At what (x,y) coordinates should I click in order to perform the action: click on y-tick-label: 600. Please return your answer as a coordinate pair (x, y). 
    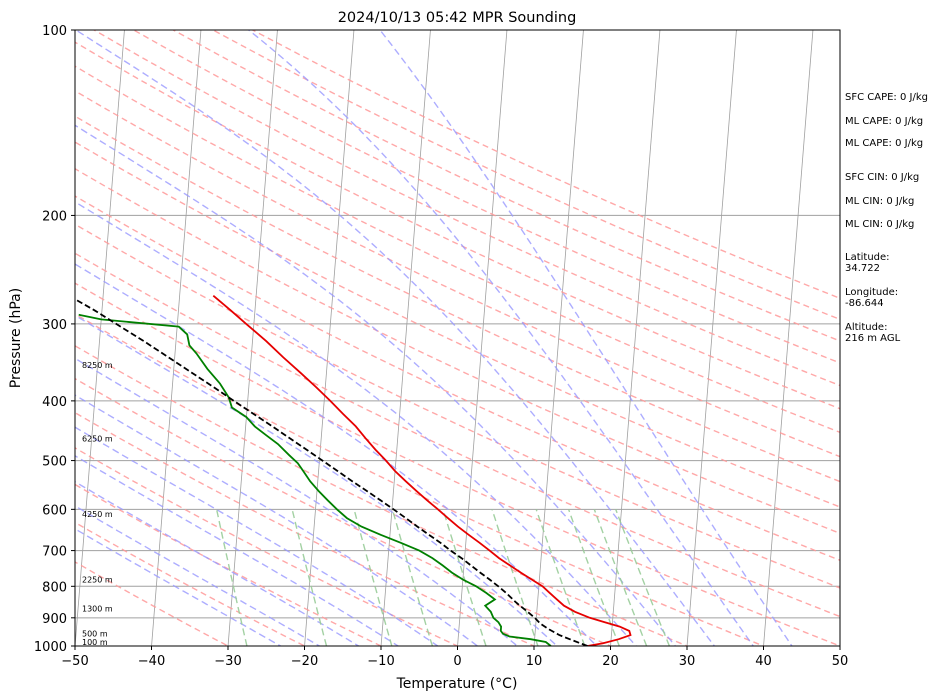
    Looking at the image, I should click on (54, 510).